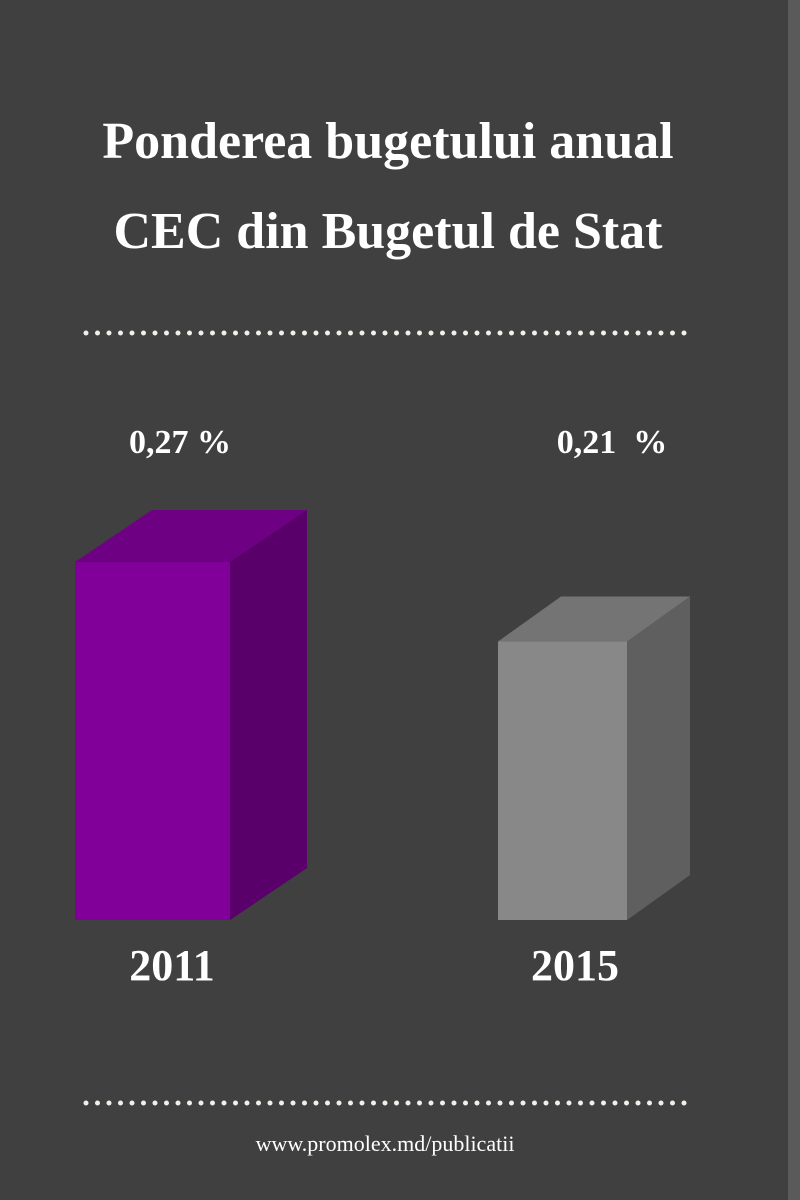 This screenshot has height=1200, width=800. What do you see at coordinates (612, 442) in the screenshot?
I see `value-label: 0,21 %` at bounding box center [612, 442].